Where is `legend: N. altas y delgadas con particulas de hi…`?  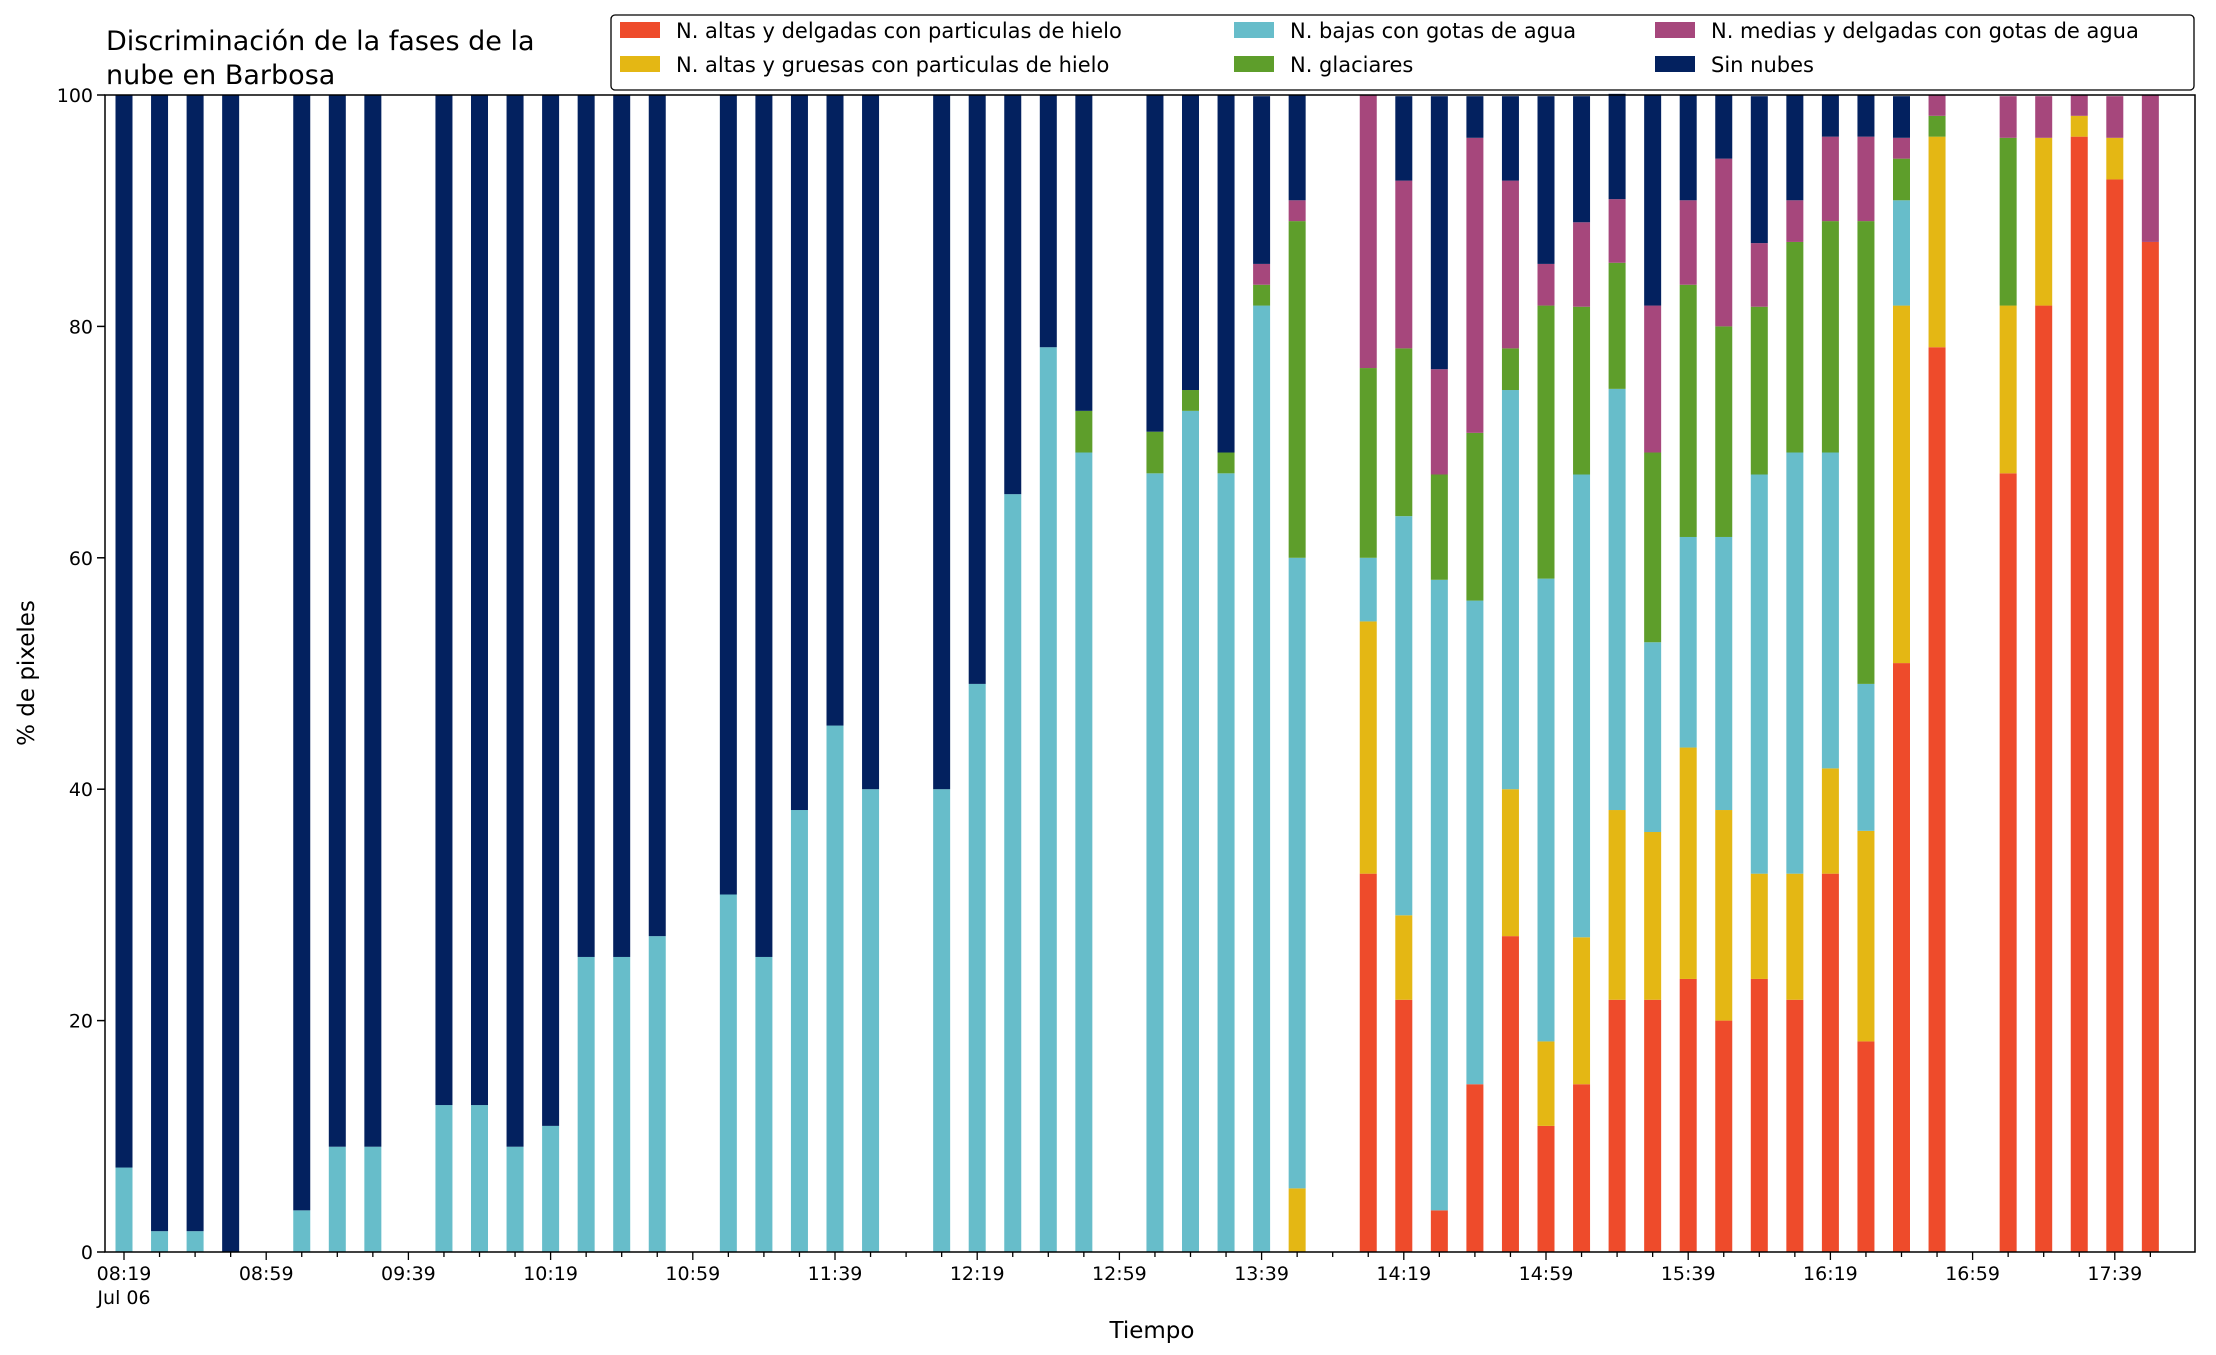 legend: N. altas y delgadas con particulas de hi… is located at coordinates (1402, 52).